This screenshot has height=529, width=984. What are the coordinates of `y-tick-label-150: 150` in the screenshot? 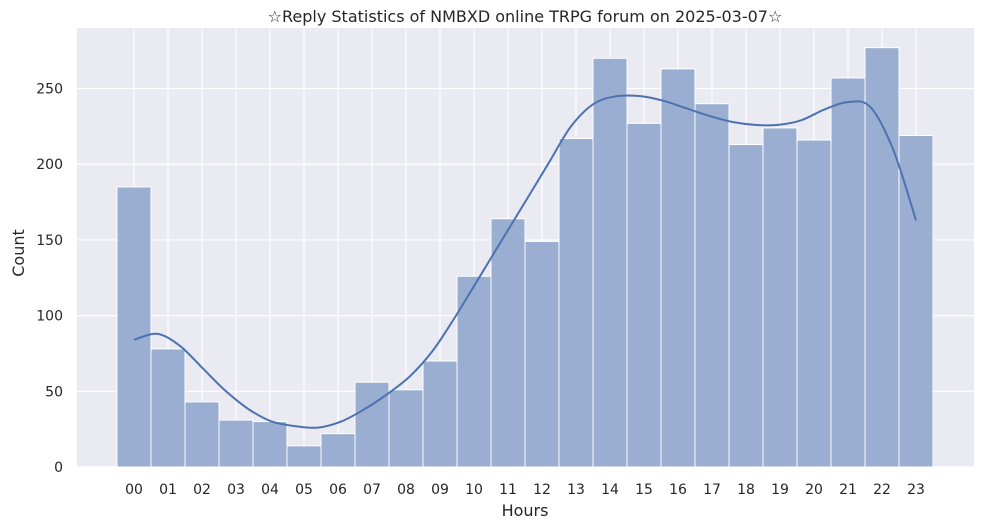 It's located at (49, 241).